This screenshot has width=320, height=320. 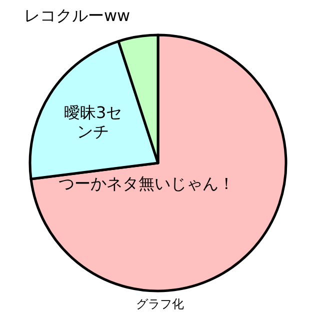 I want to click on slice-label: つーかネタ無いじゃん！, so click(x=147, y=183).